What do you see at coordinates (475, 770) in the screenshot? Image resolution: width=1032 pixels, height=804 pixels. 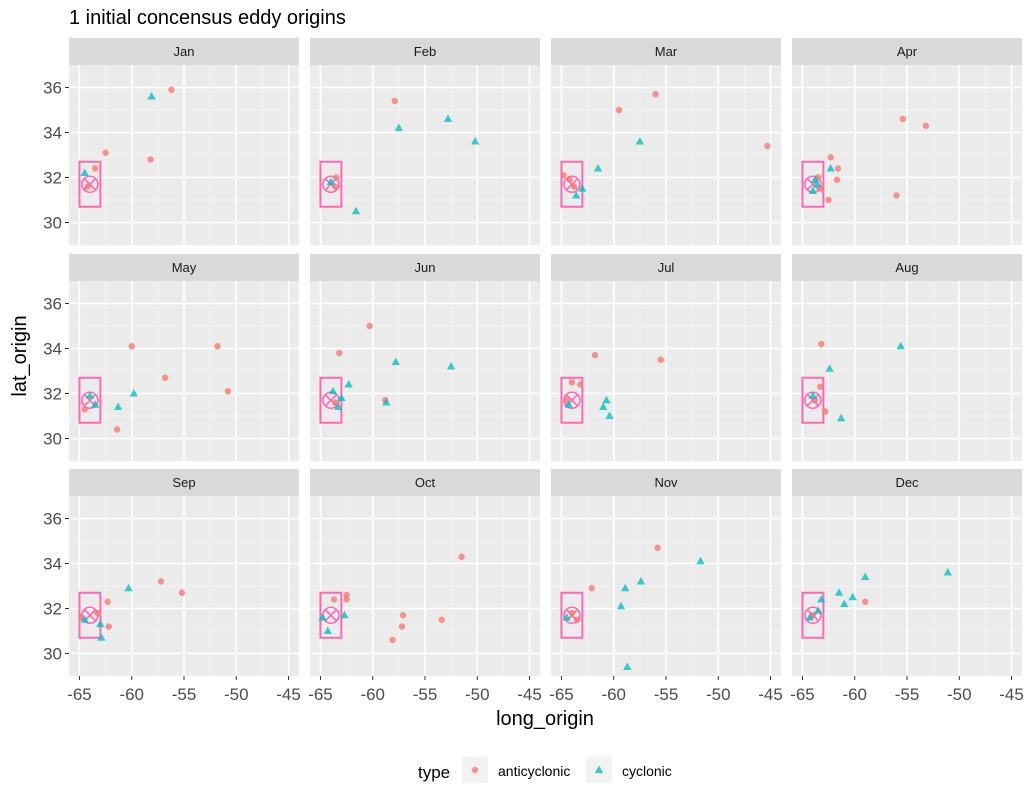 I see `legend-key-circle` at bounding box center [475, 770].